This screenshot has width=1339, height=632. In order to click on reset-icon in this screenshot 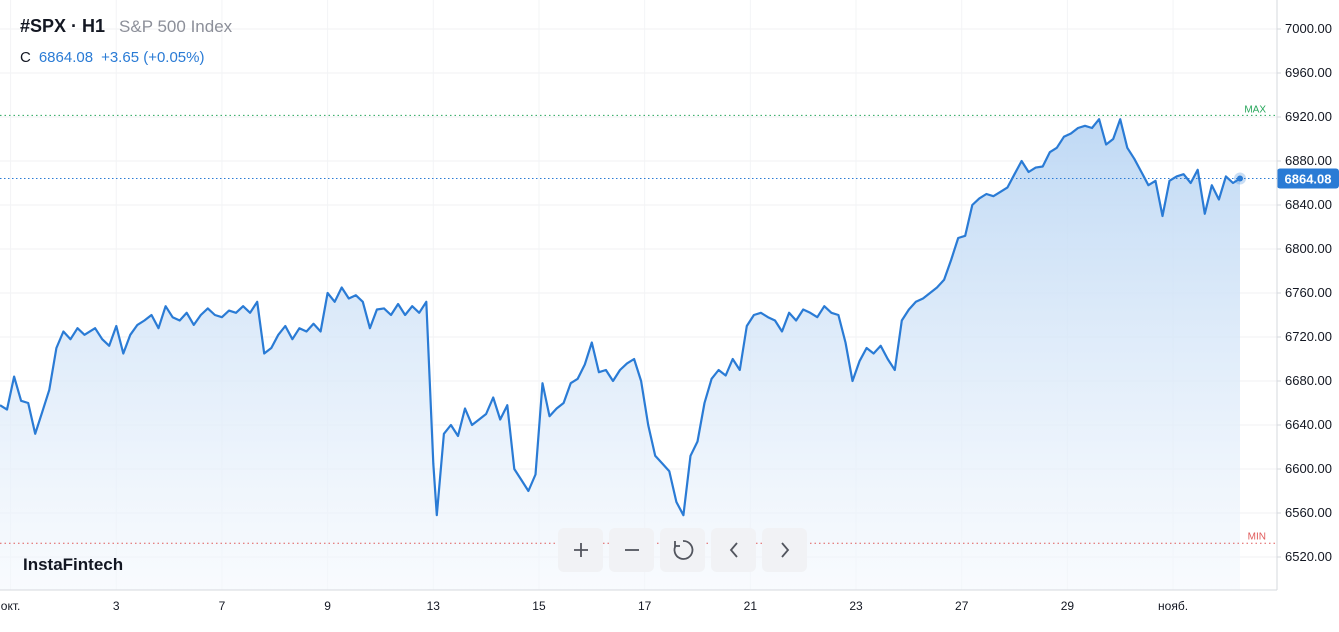, I will do `click(683, 550)`.